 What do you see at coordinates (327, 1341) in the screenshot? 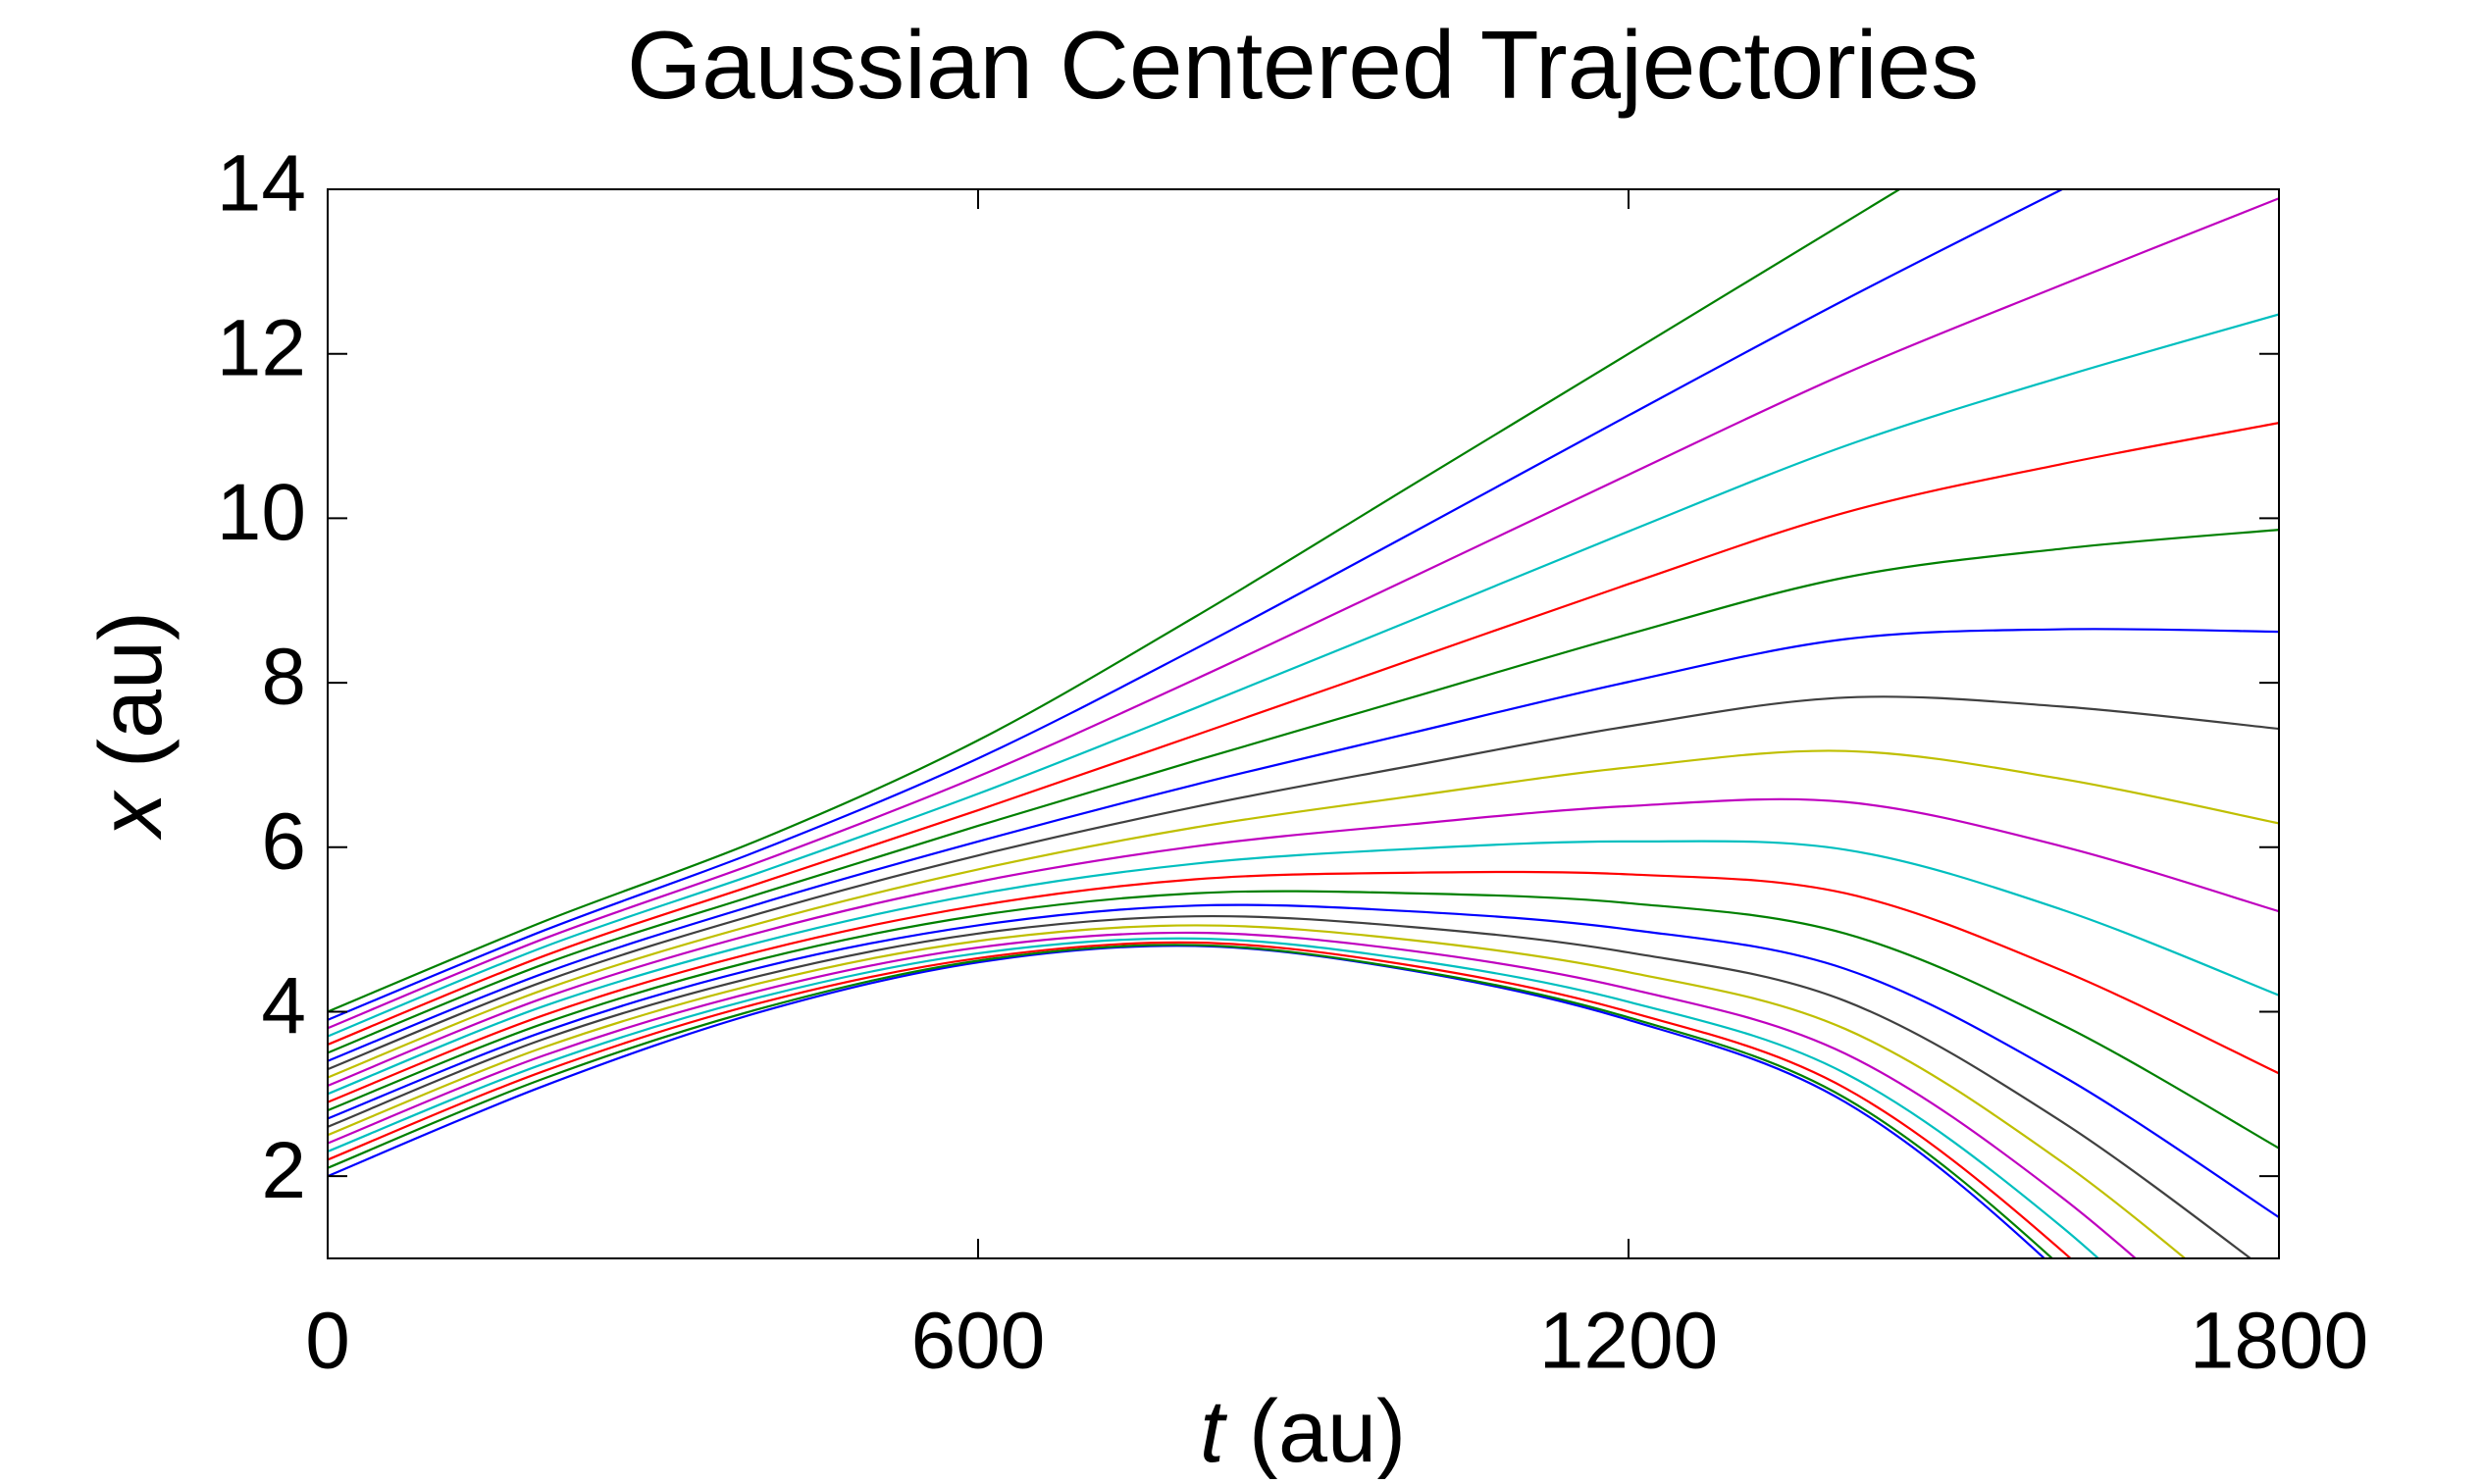
I see `x-tick-label: 0` at bounding box center [327, 1341].